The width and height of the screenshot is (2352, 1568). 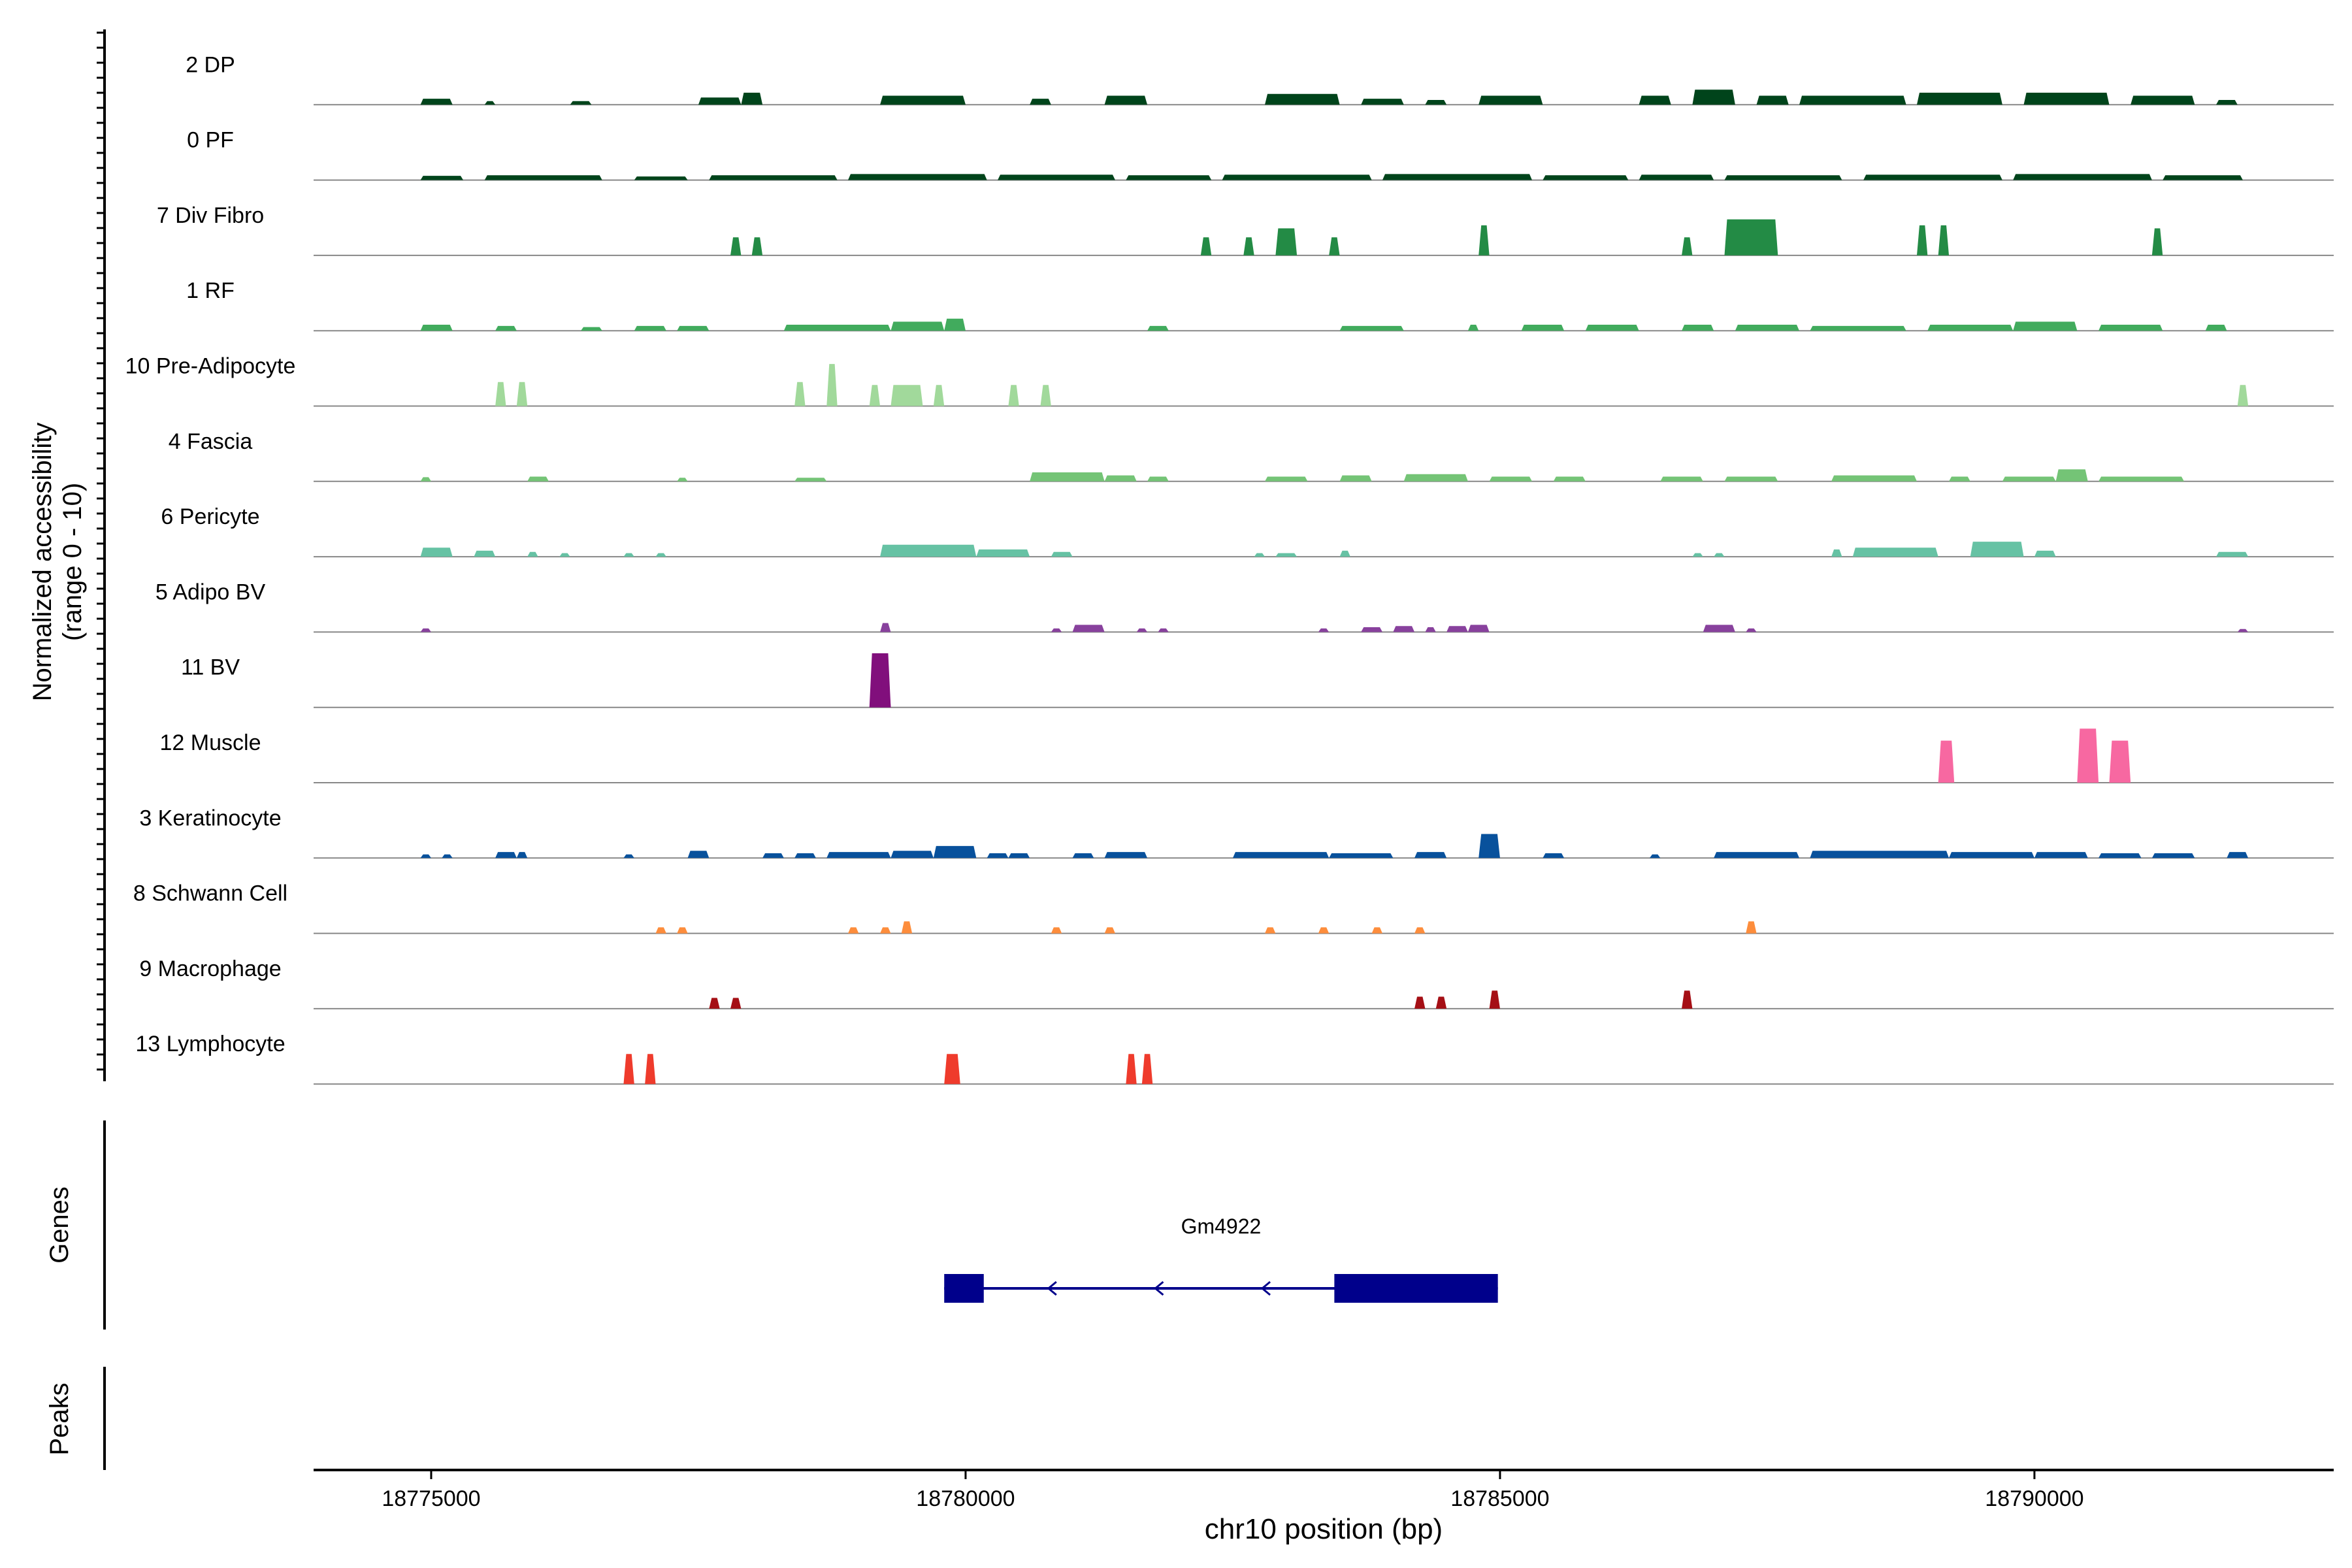 What do you see at coordinates (210, 893) in the screenshot?
I see `track-label: 8 Schwann Cell` at bounding box center [210, 893].